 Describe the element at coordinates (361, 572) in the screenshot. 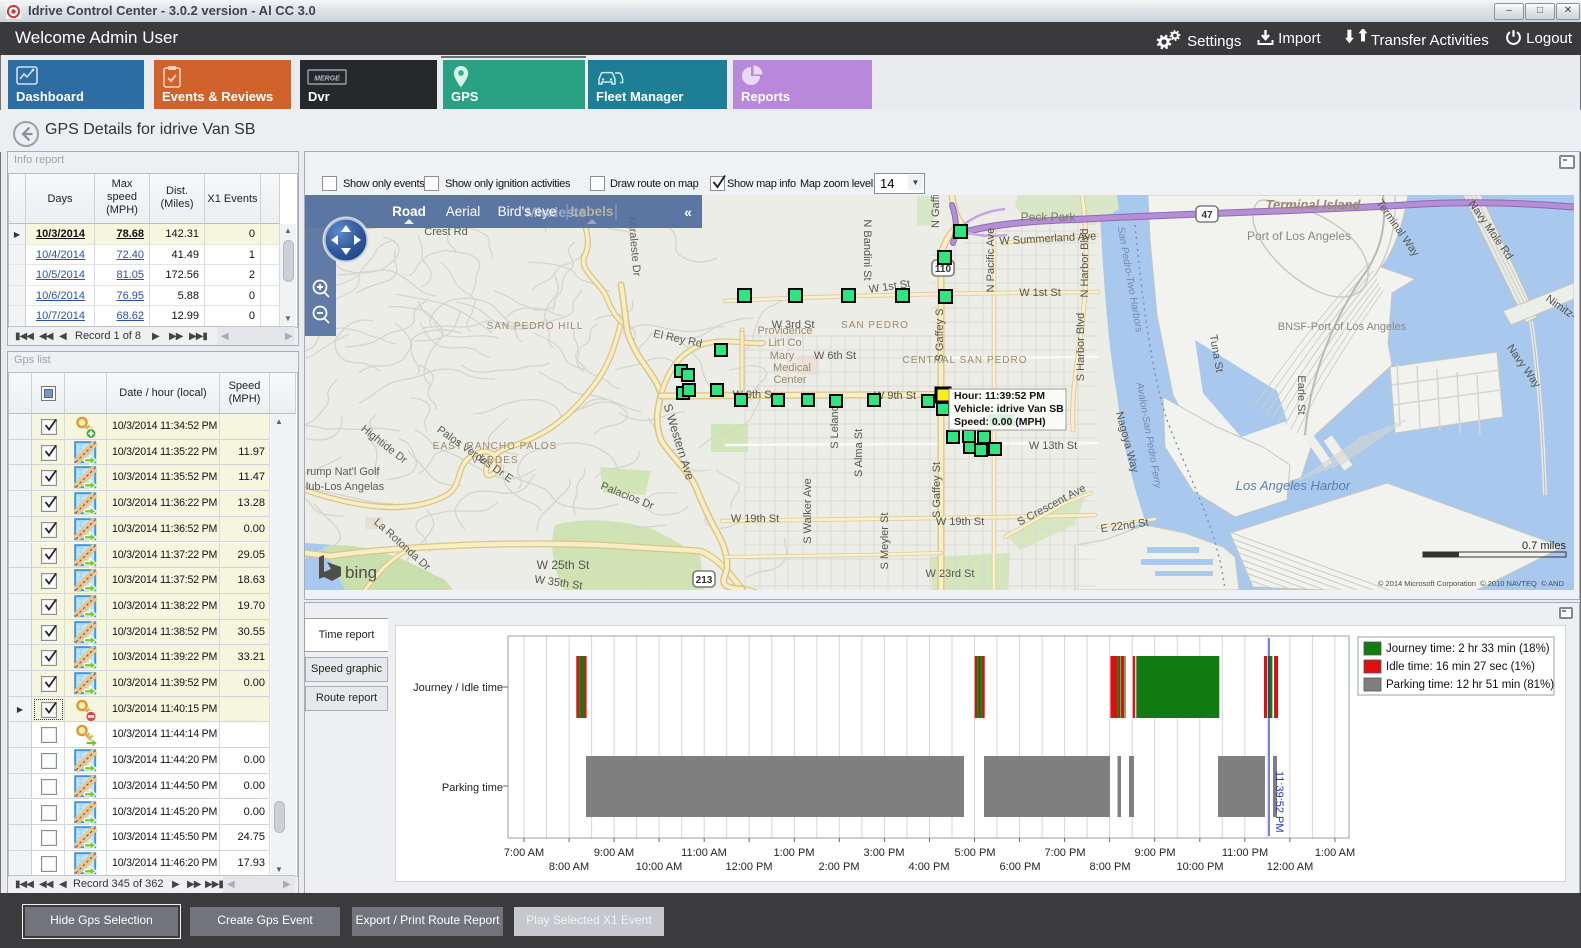

I see `svg-text: bing` at that location.